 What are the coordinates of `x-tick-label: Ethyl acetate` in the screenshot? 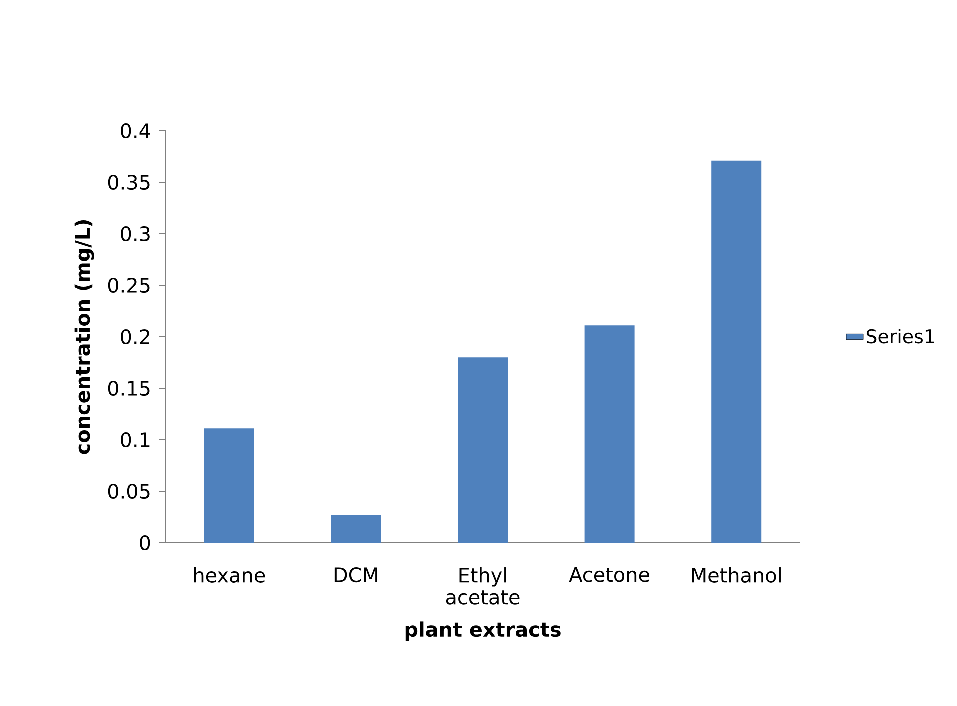 It's located at (483, 586).